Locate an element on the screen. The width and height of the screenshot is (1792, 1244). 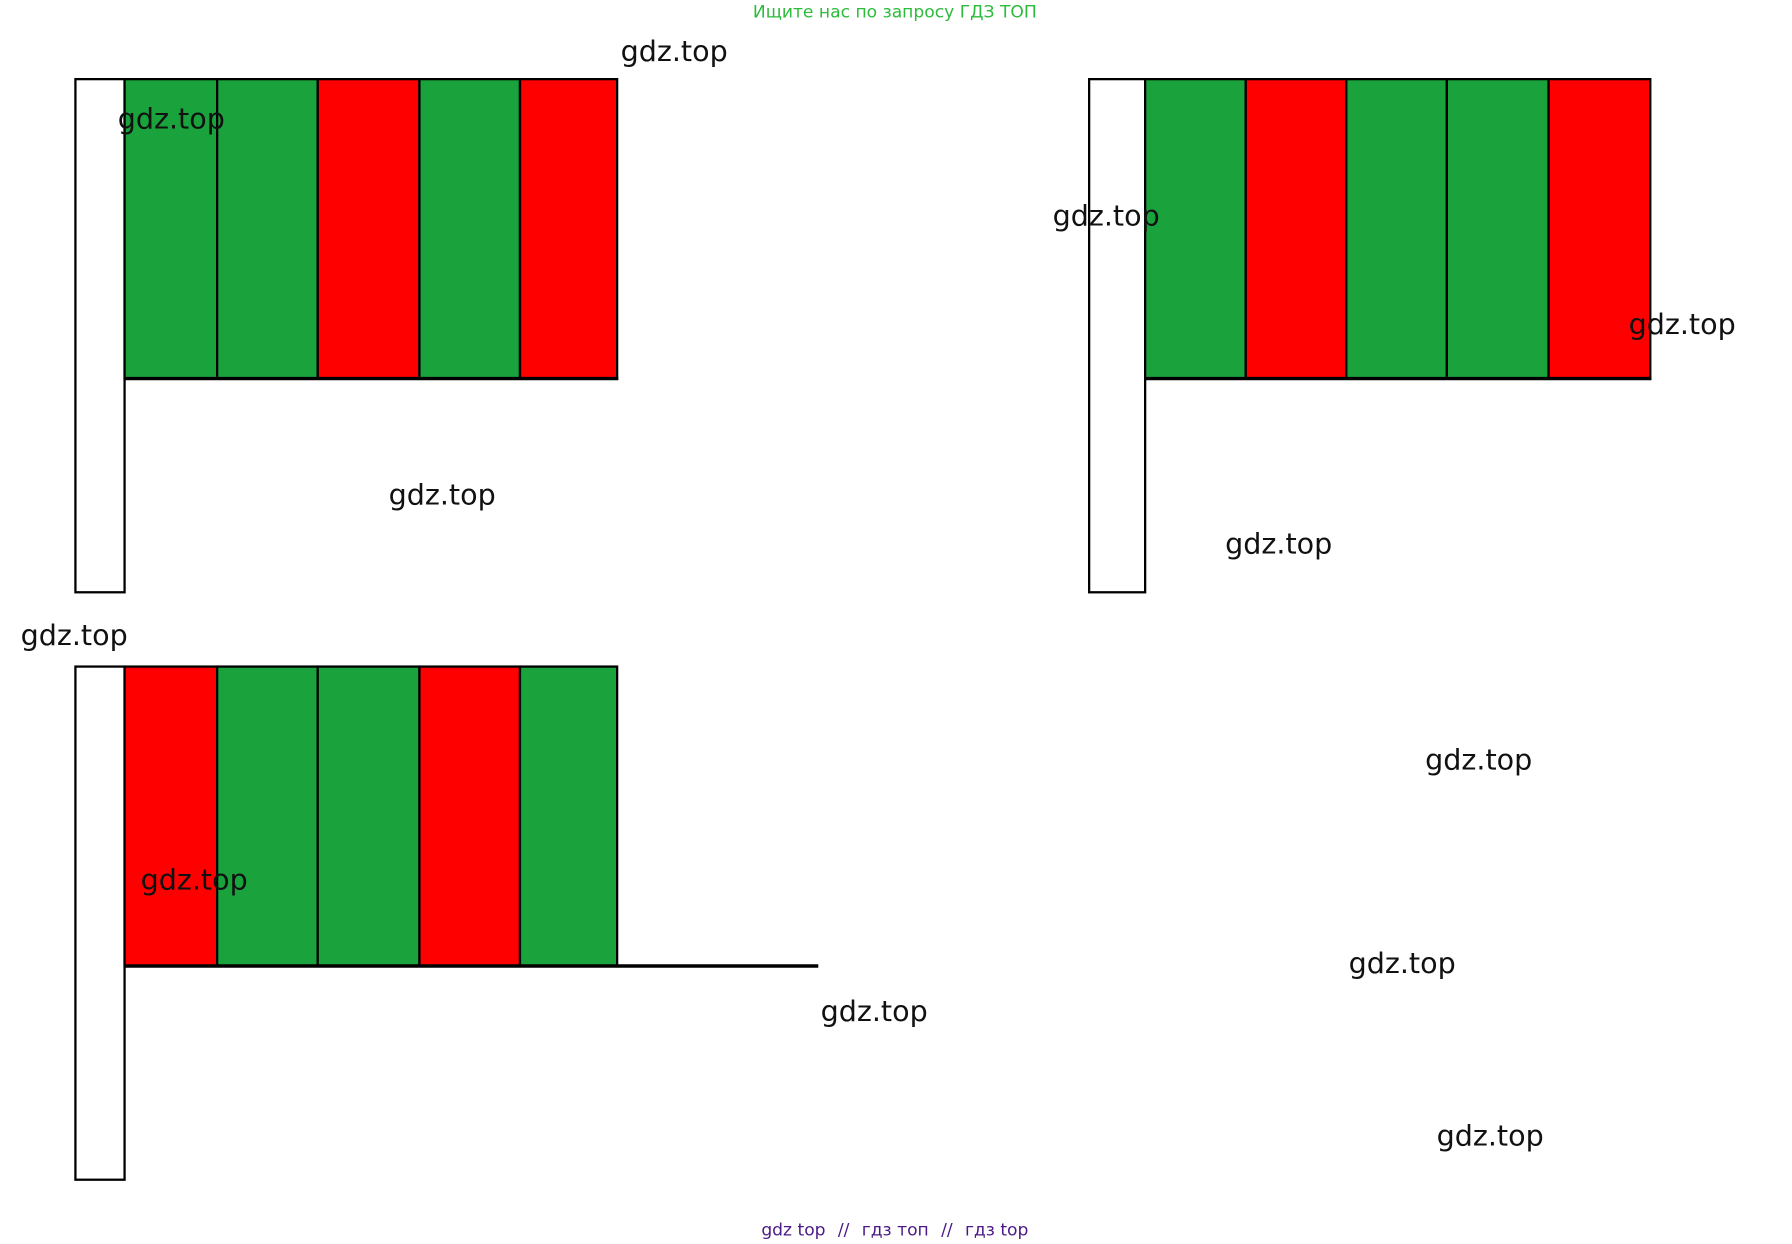
footer: gdz top // гдз топ // гдз top is located at coordinates (894, 1231).